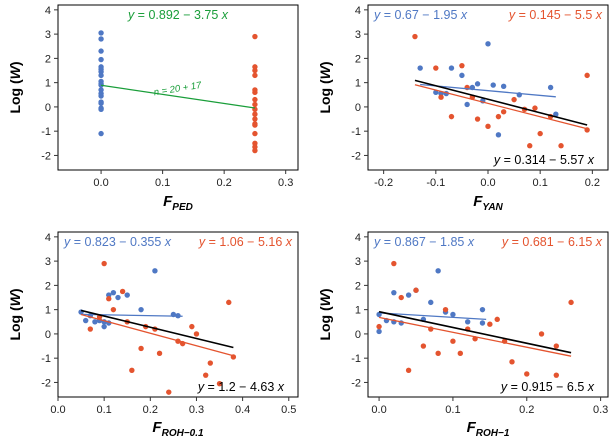 Image resolution: width=614 pixels, height=439 pixels. I want to click on black-regression-line, so click(501, 102).